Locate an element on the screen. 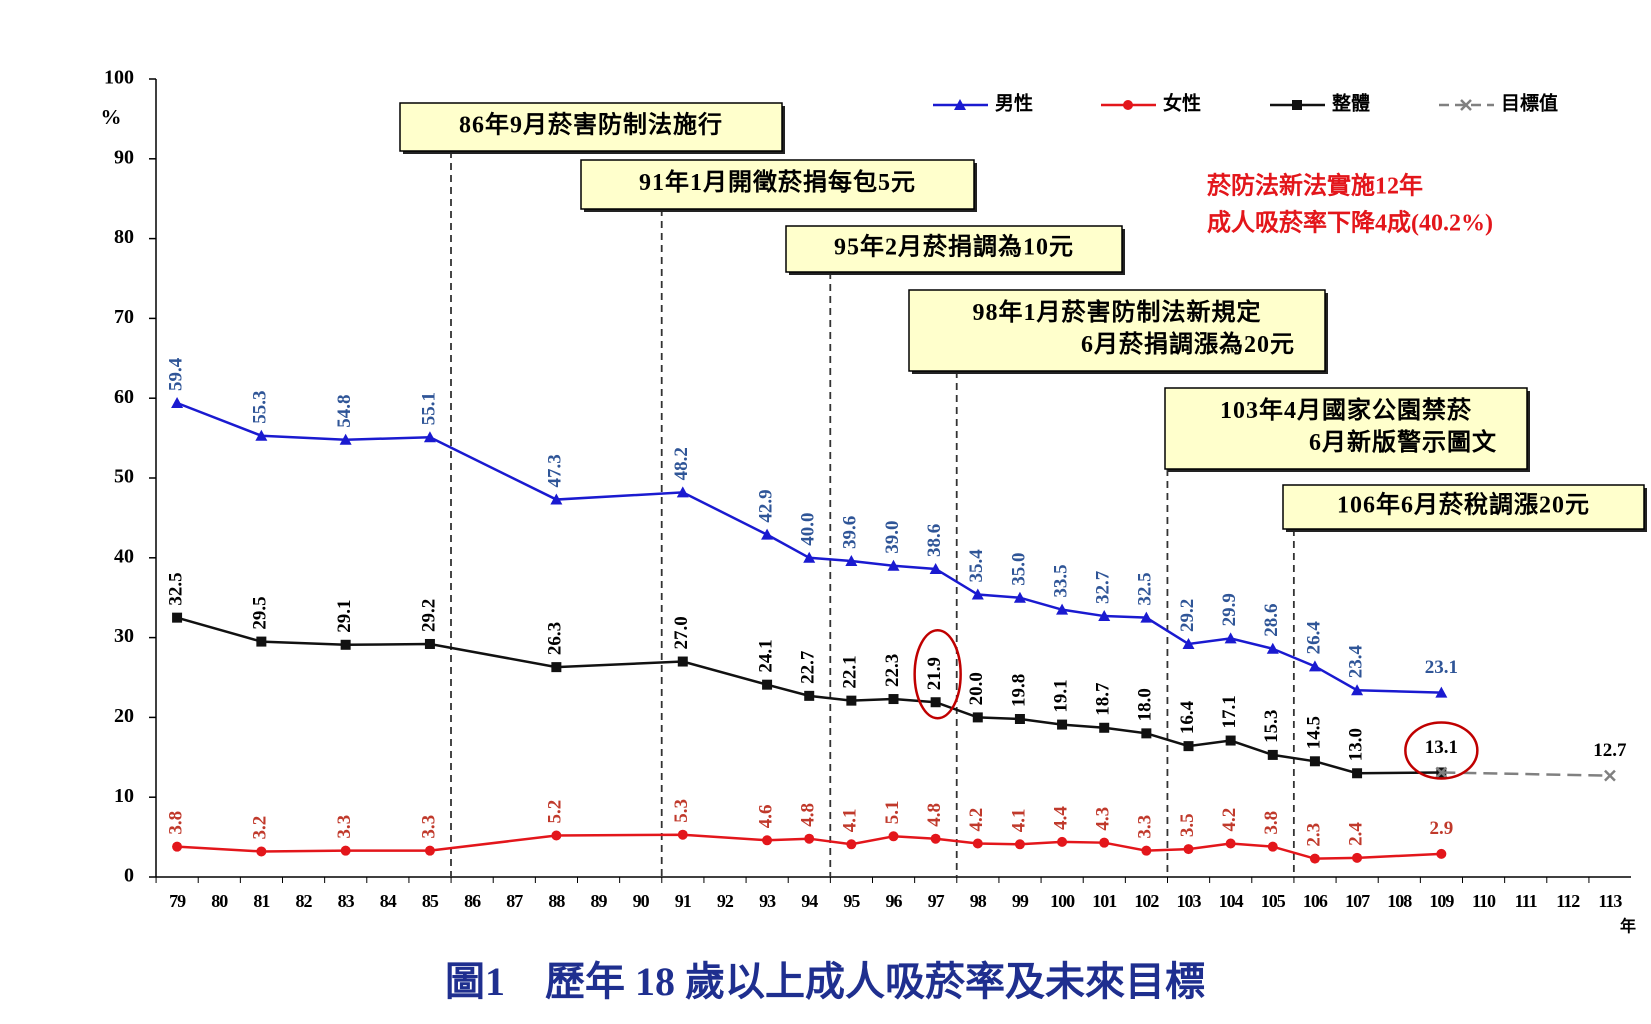 The height and width of the screenshot is (1024, 1651). x-tick-label: 87 is located at coordinates (514, 901).